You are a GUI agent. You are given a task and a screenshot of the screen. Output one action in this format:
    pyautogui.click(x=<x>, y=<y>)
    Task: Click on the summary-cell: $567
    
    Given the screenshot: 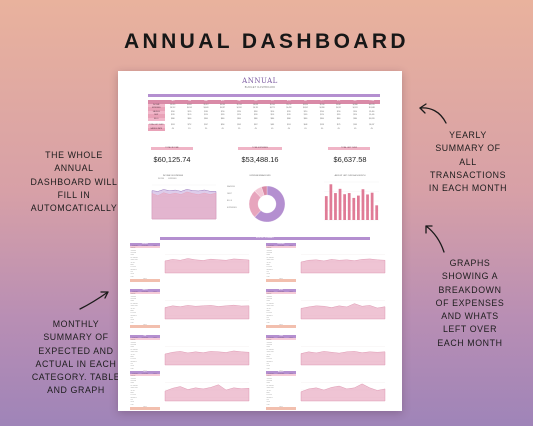 What is the action you would take?
    pyautogui.click(x=206, y=126)
    